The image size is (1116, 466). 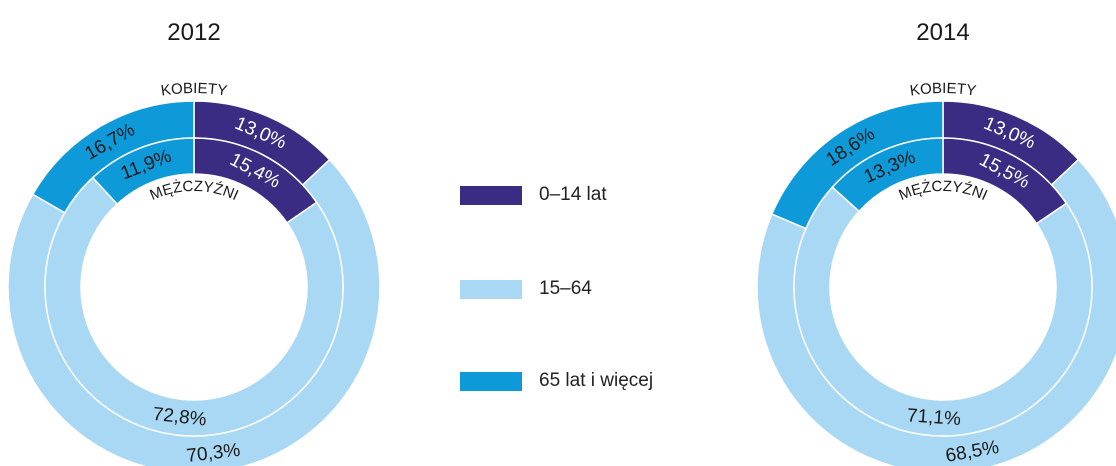 What do you see at coordinates (143, 171) in the screenshot?
I see `slice-2012-inner-65-plus` at bounding box center [143, 171].